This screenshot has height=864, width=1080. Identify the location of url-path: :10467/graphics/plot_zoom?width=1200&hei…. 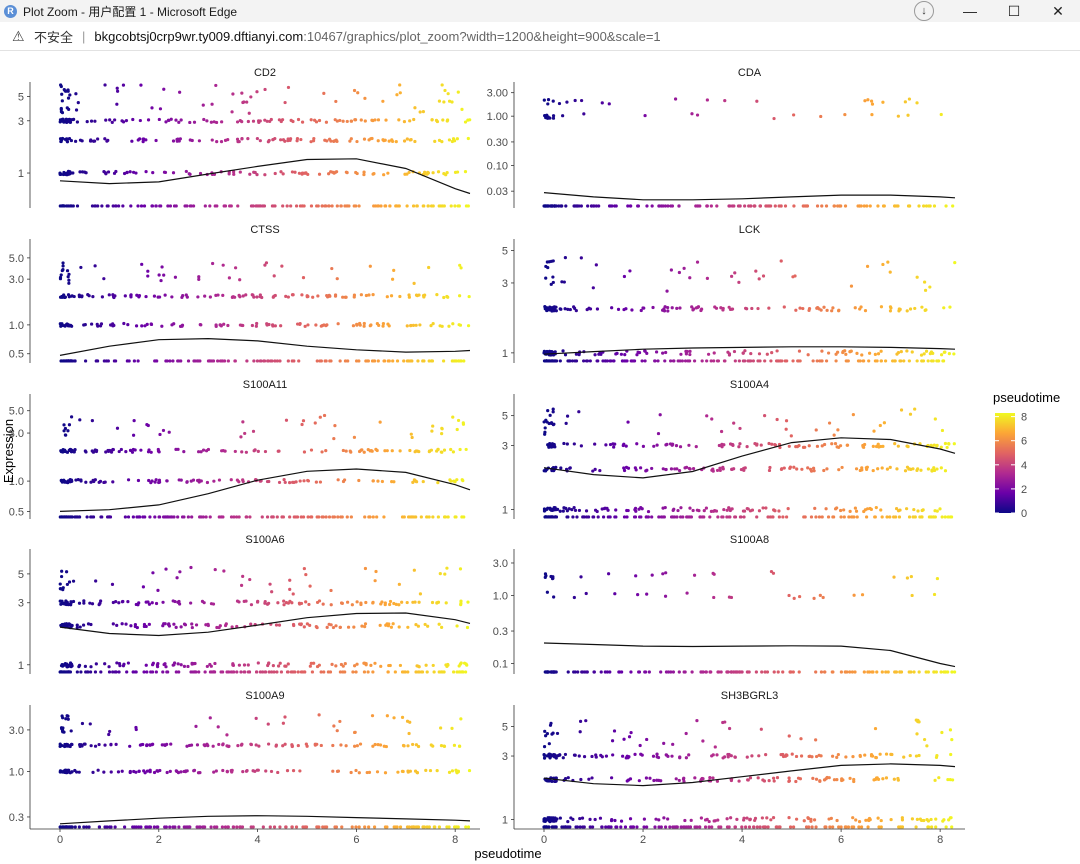
(482, 36).